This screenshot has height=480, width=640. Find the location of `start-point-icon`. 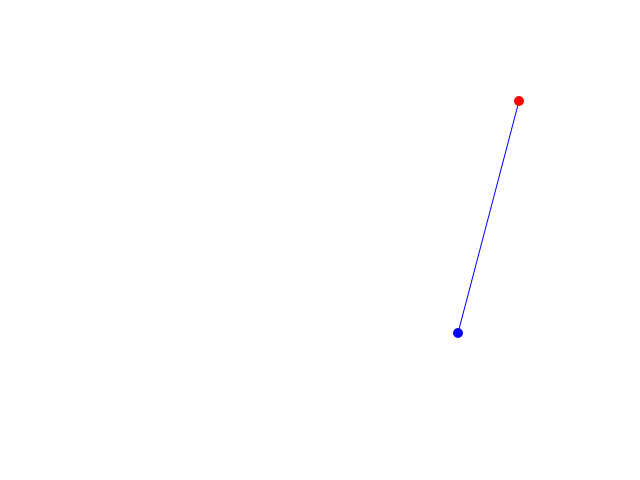

start-point-icon is located at coordinates (458, 333).